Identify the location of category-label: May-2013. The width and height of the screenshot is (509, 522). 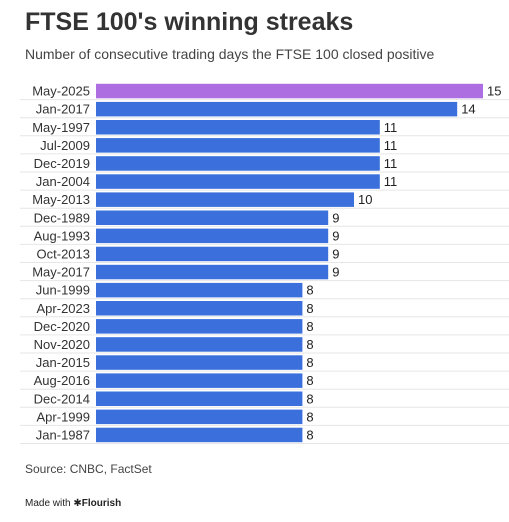
(61, 199).